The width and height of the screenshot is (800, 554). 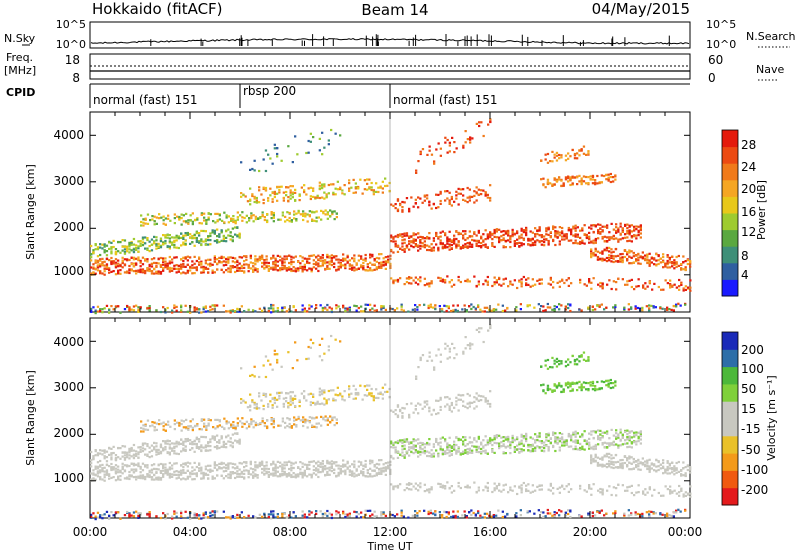 I want to click on nsky-tick-top: 10^5, so click(x=71, y=24).